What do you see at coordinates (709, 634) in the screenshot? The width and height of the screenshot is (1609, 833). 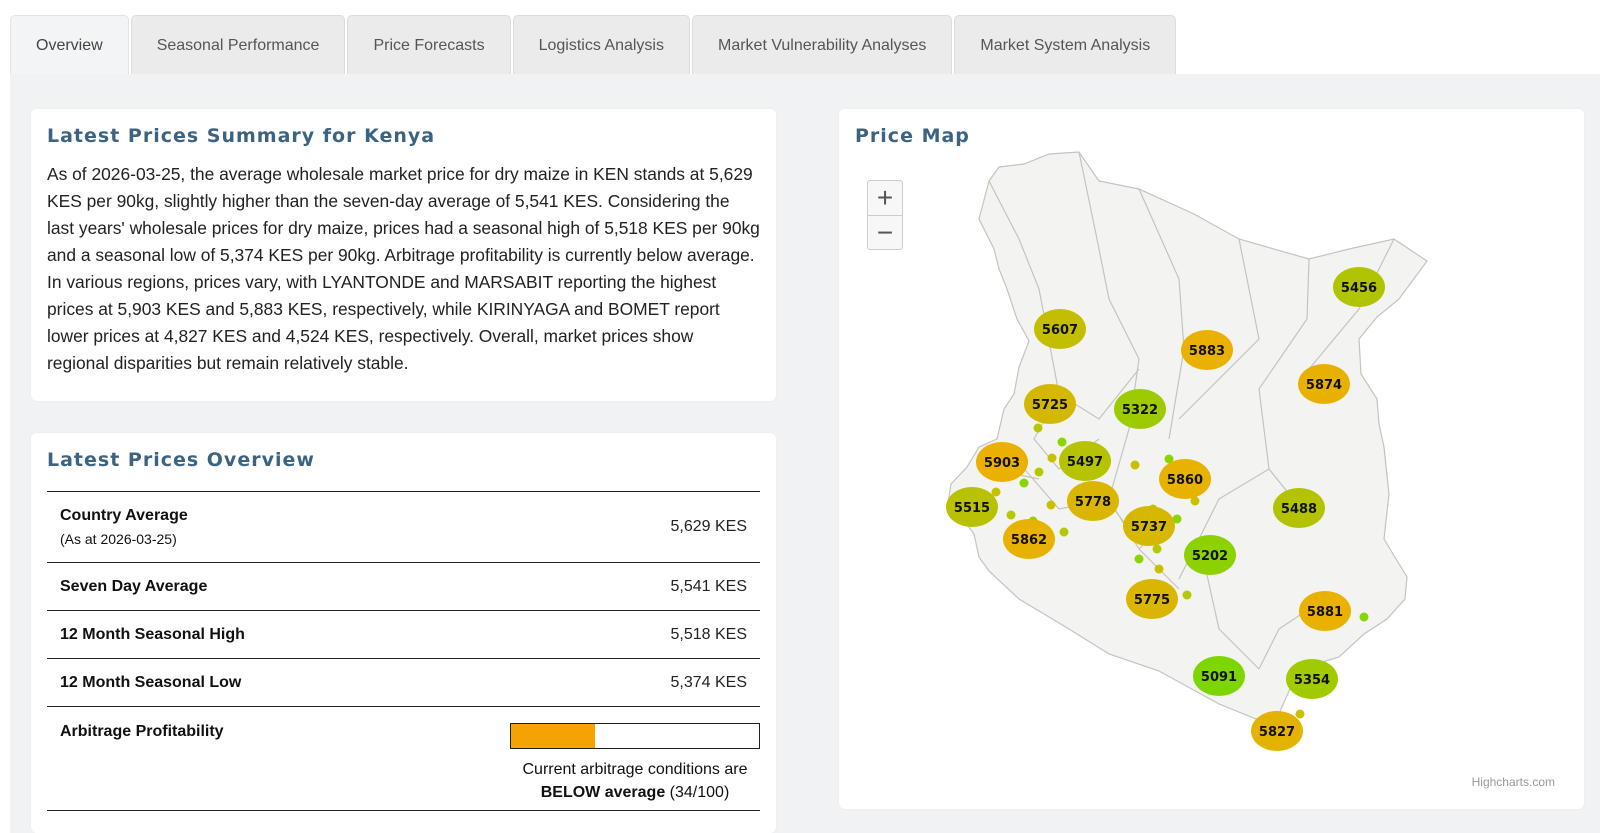 I see `row-value: 5,518 KES` at bounding box center [709, 634].